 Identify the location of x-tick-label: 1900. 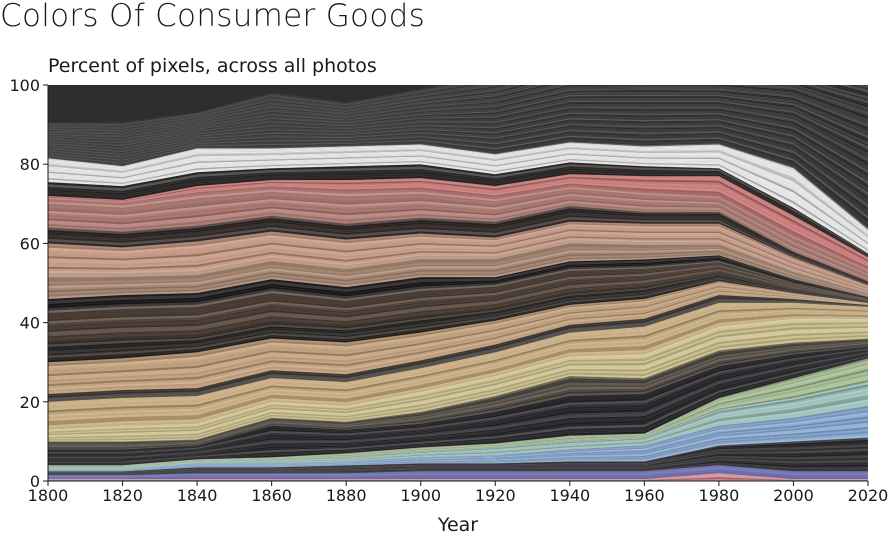
(420, 495).